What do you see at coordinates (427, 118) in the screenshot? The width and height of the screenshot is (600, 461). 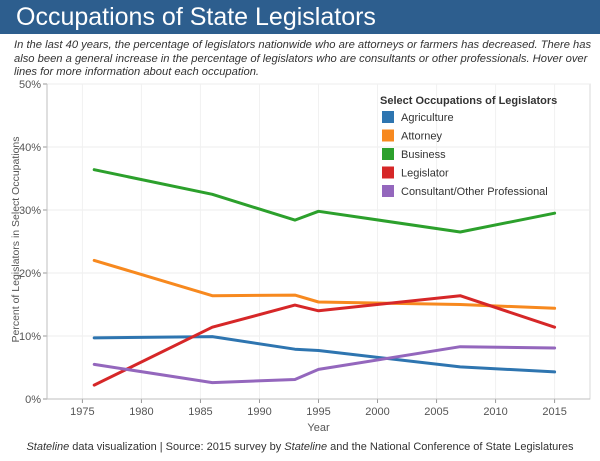 I see `legend-label-agriculture: Agriculture` at bounding box center [427, 118].